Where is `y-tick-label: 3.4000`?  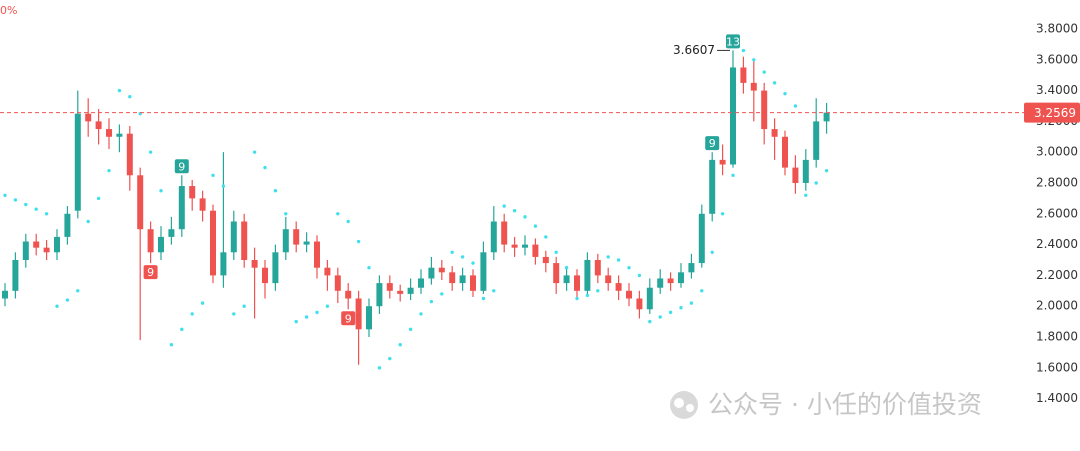
y-tick-label: 3.4000 is located at coordinates (1057, 90).